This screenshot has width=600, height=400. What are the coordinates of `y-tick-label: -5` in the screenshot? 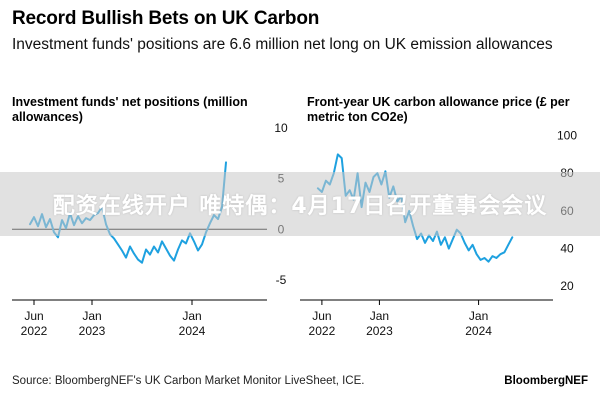 It's located at (281, 280).